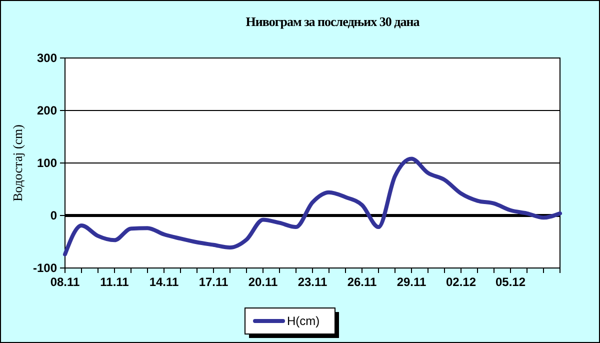 This screenshot has width=600, height=343. I want to click on x-tick-label: 02.12, so click(461, 282).